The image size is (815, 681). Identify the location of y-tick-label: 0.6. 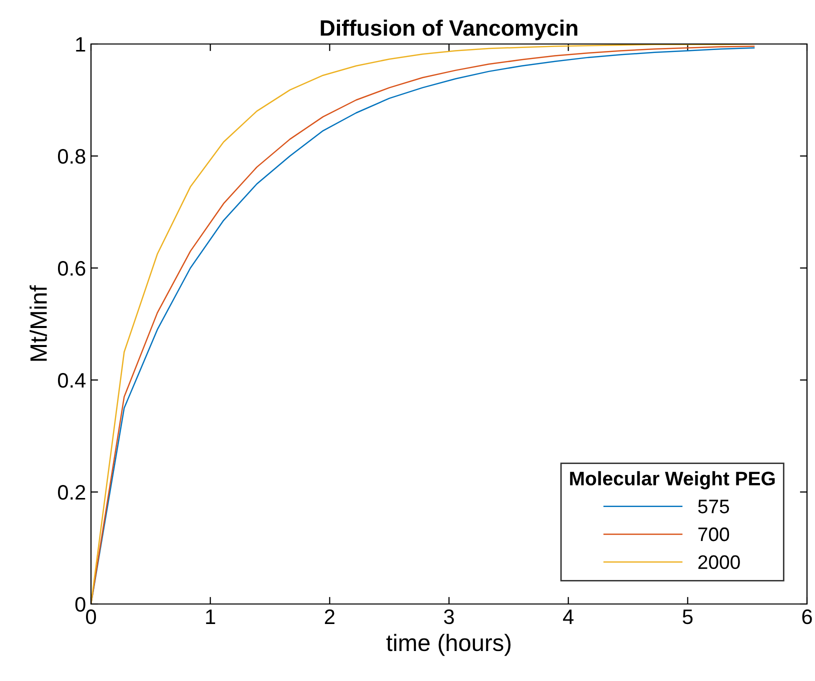
(72, 268).